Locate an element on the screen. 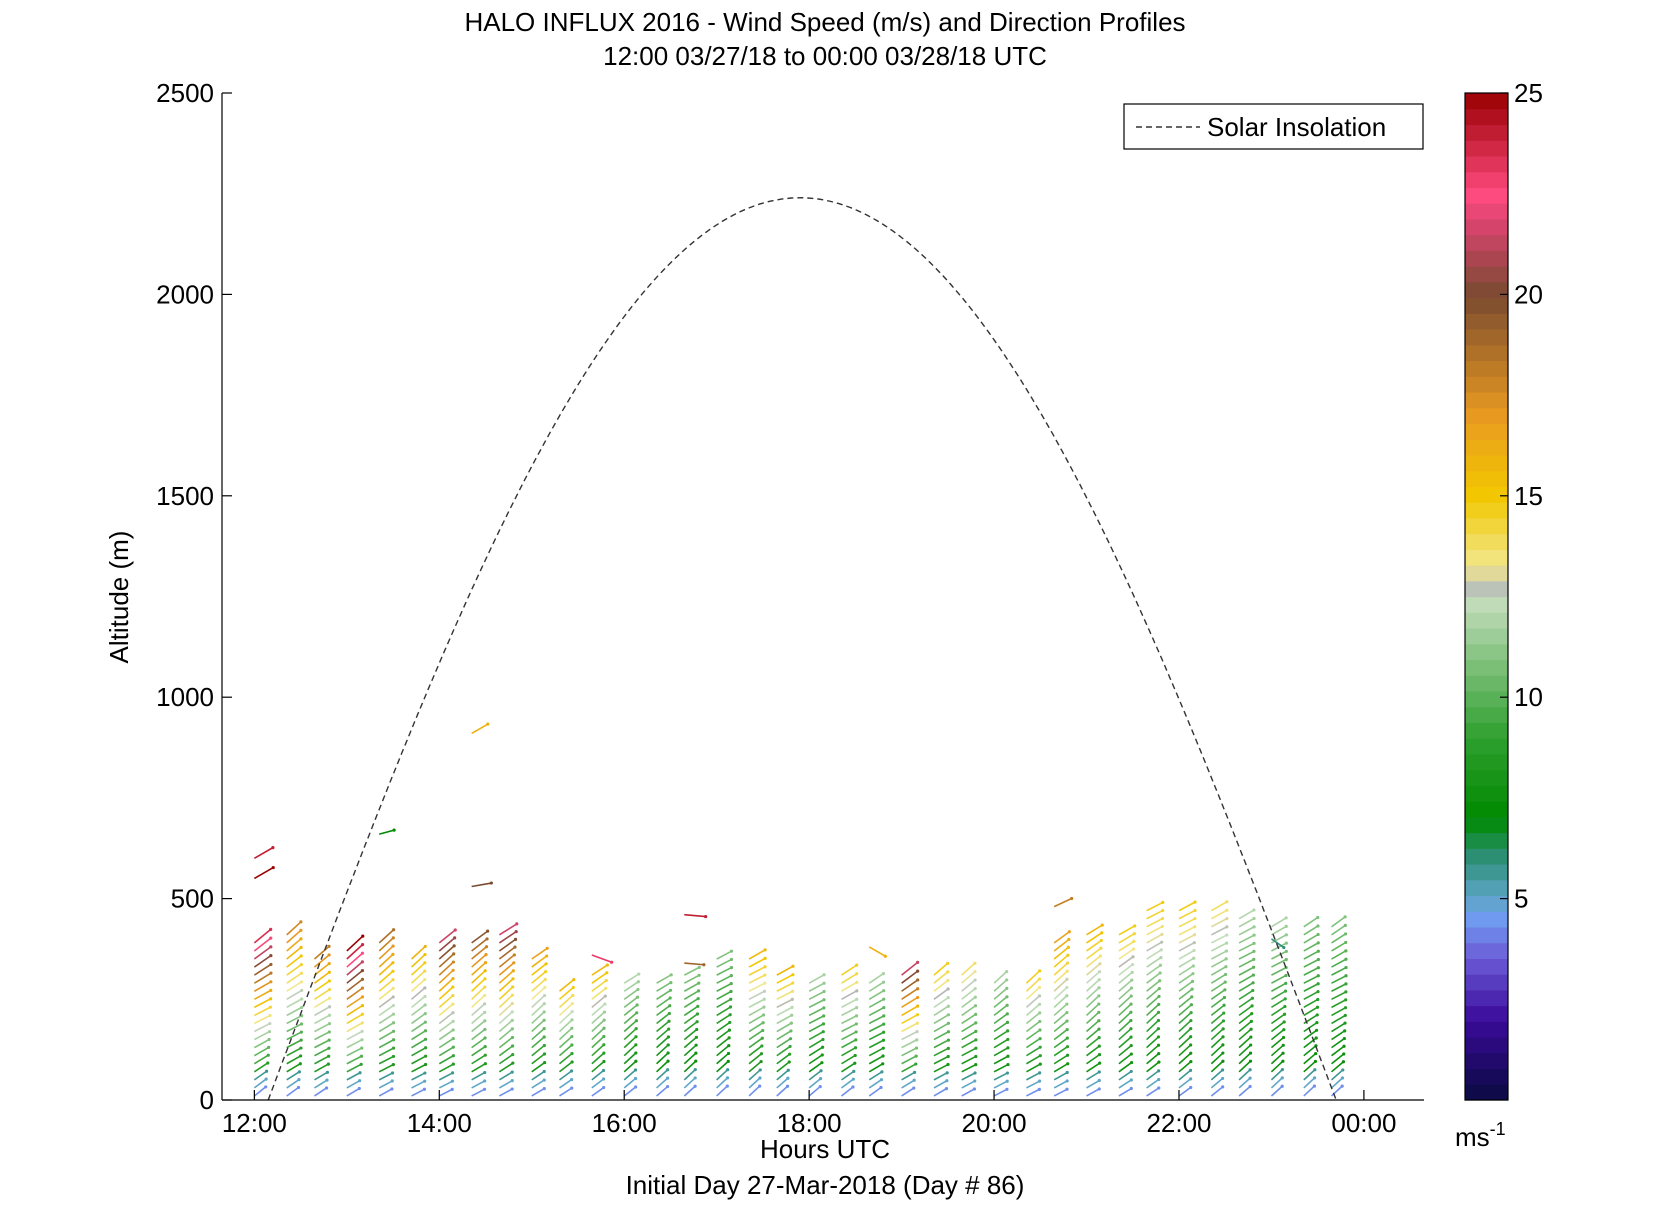 The height and width of the screenshot is (1216, 1679). legend: Solar Insolation is located at coordinates (1273, 126).